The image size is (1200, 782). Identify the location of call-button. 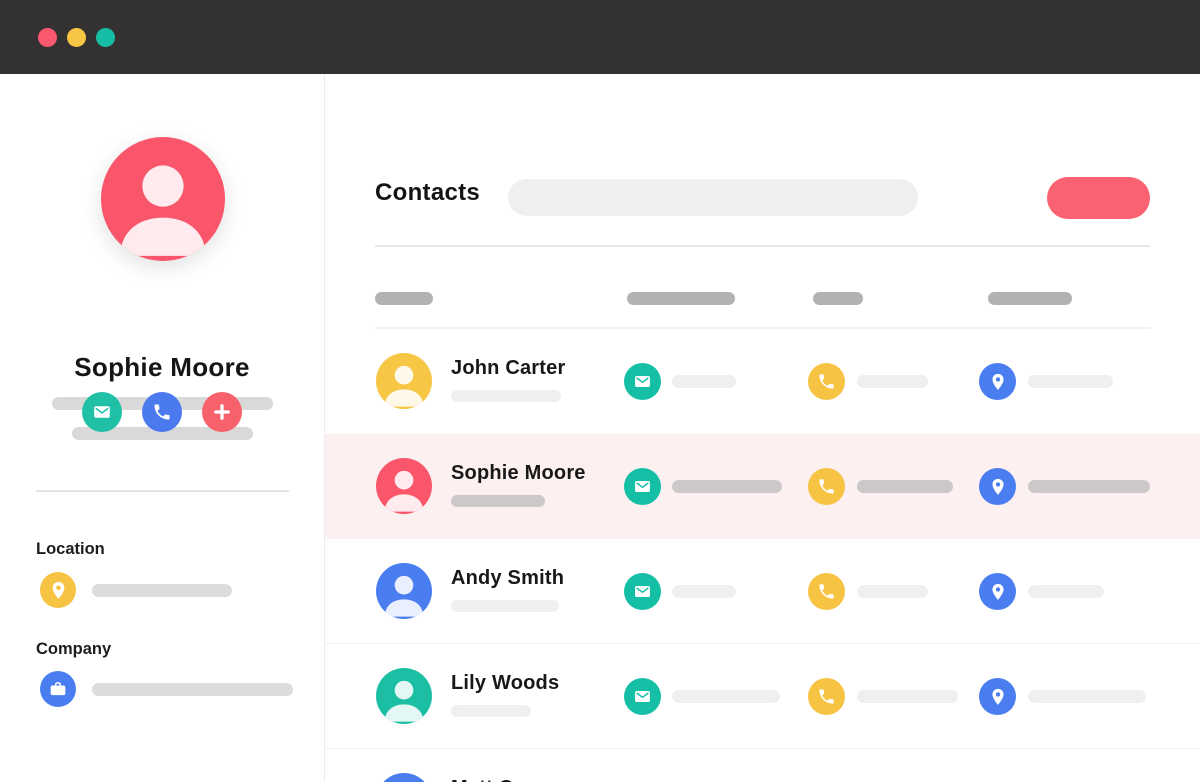
(162, 412).